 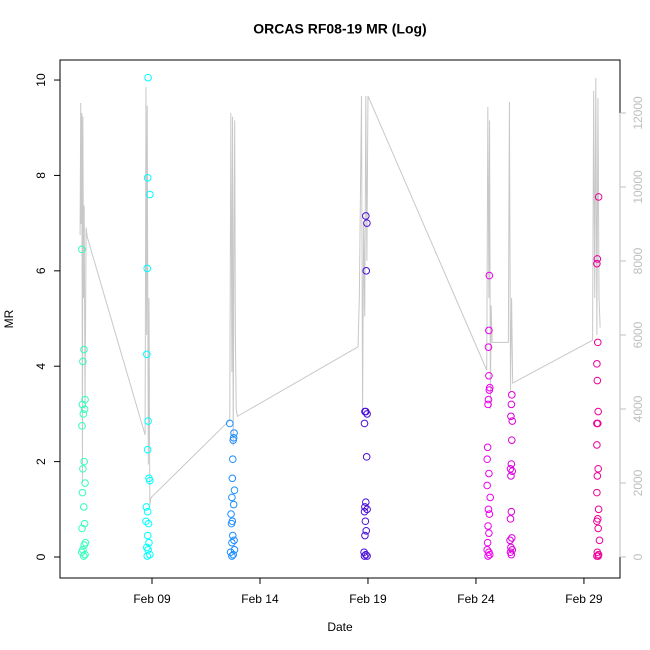 I want to click on y2-tick-label: 4000, so click(x=638, y=408).